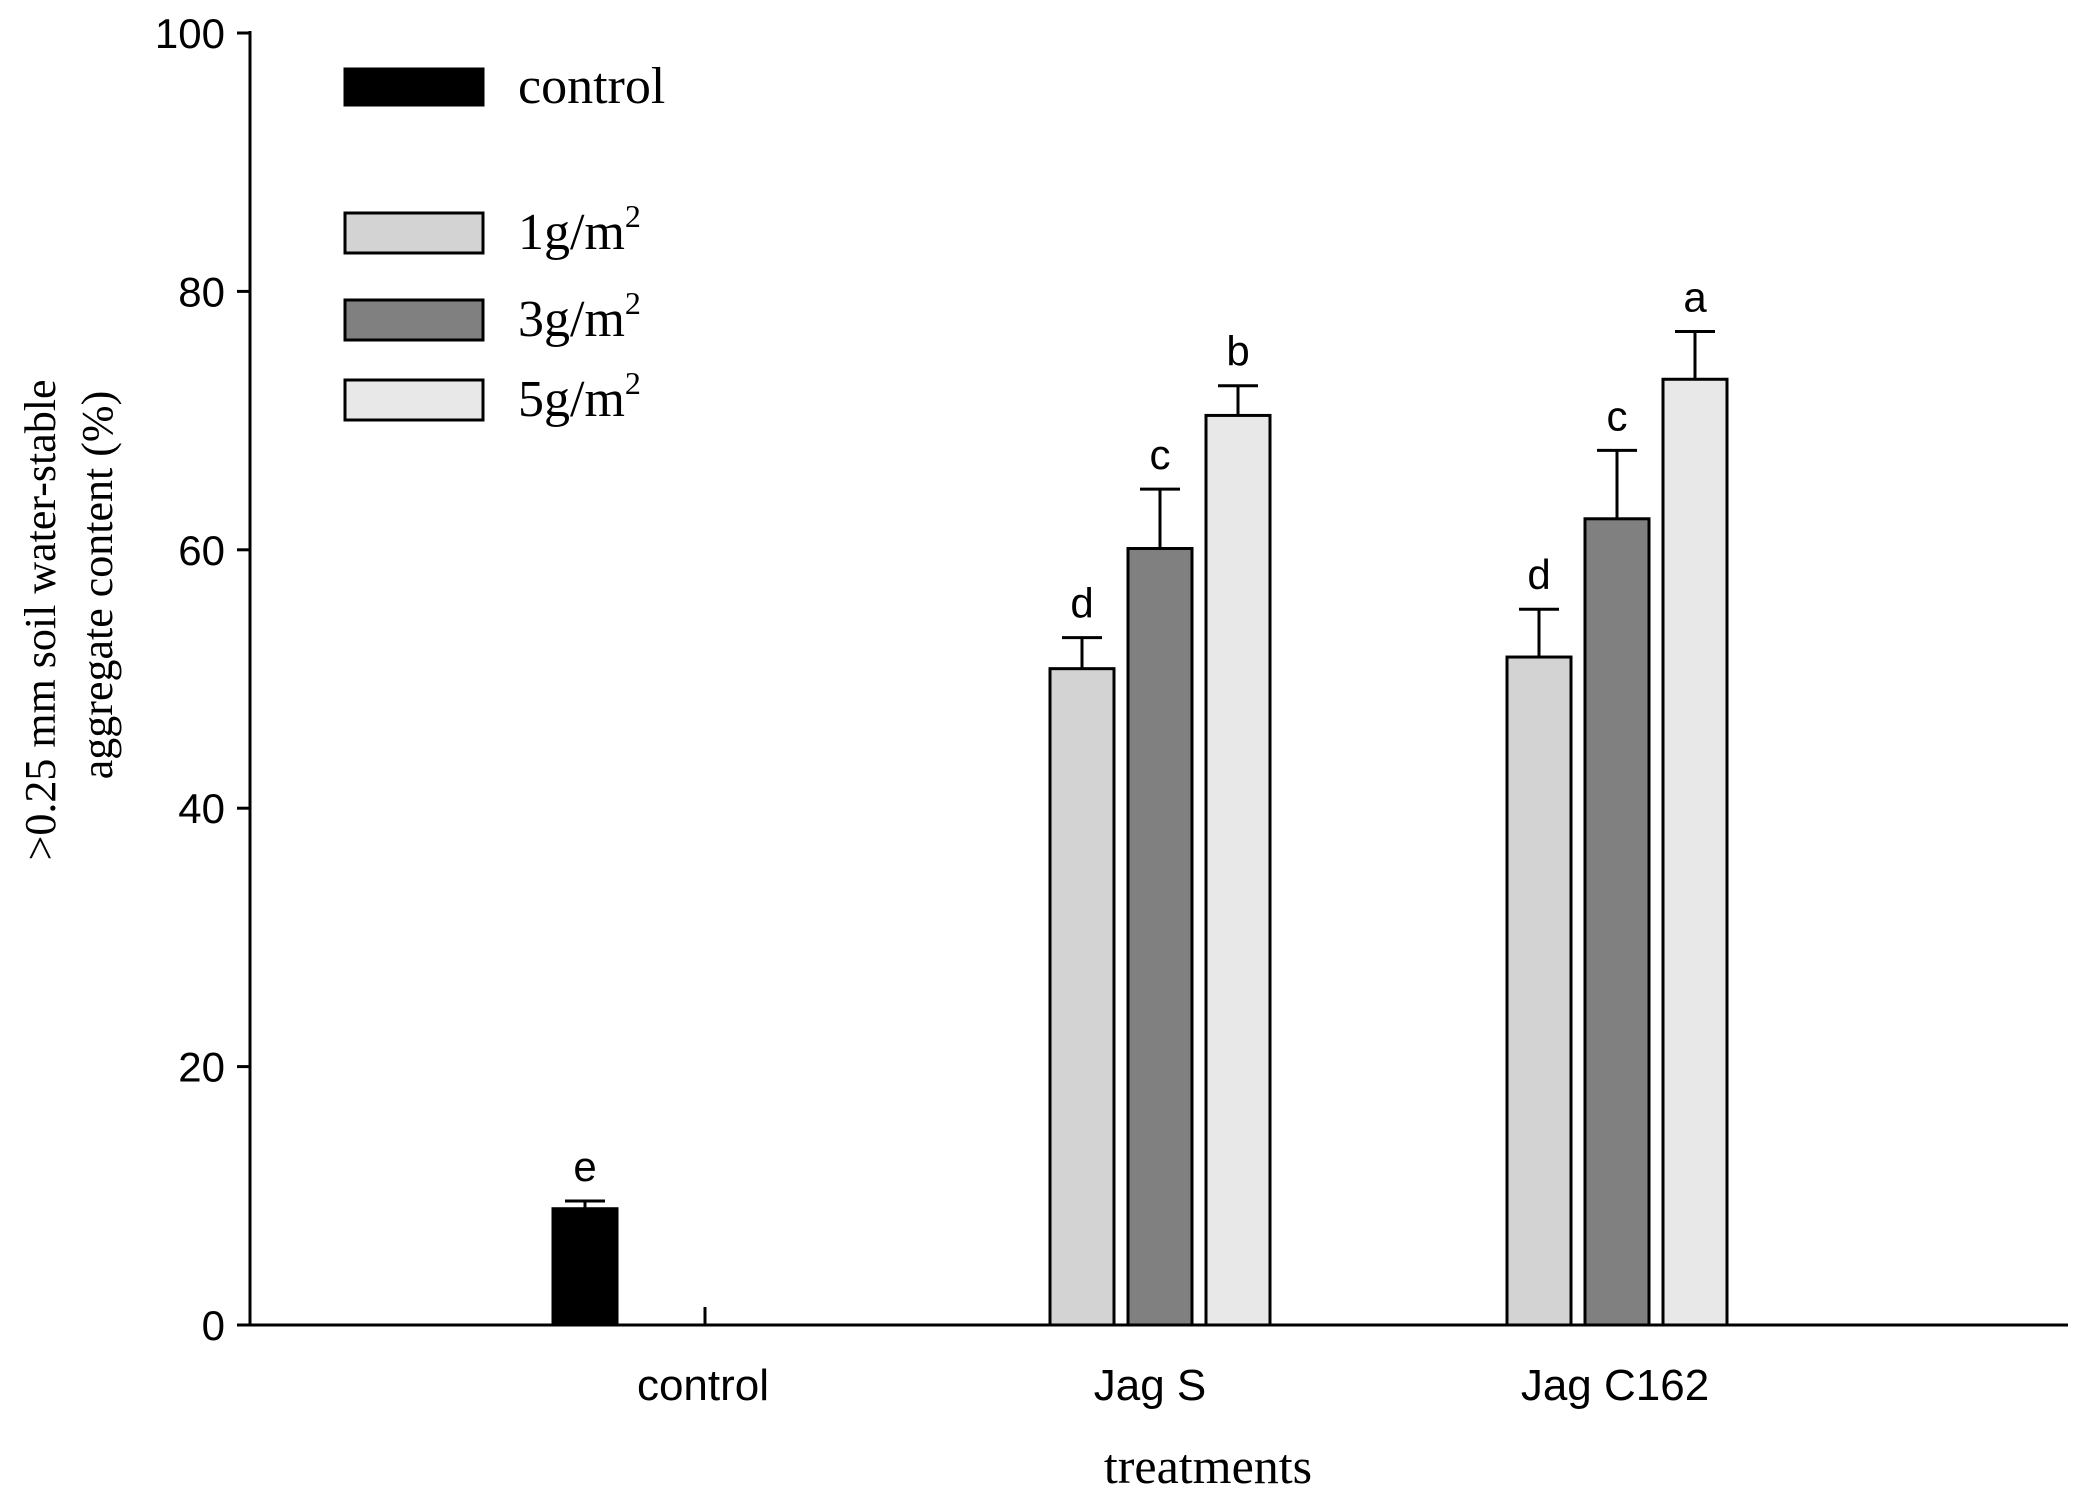 The width and height of the screenshot is (2079, 1495). Describe the element at coordinates (584, 1166) in the screenshot. I see `significance-letter: e` at that location.